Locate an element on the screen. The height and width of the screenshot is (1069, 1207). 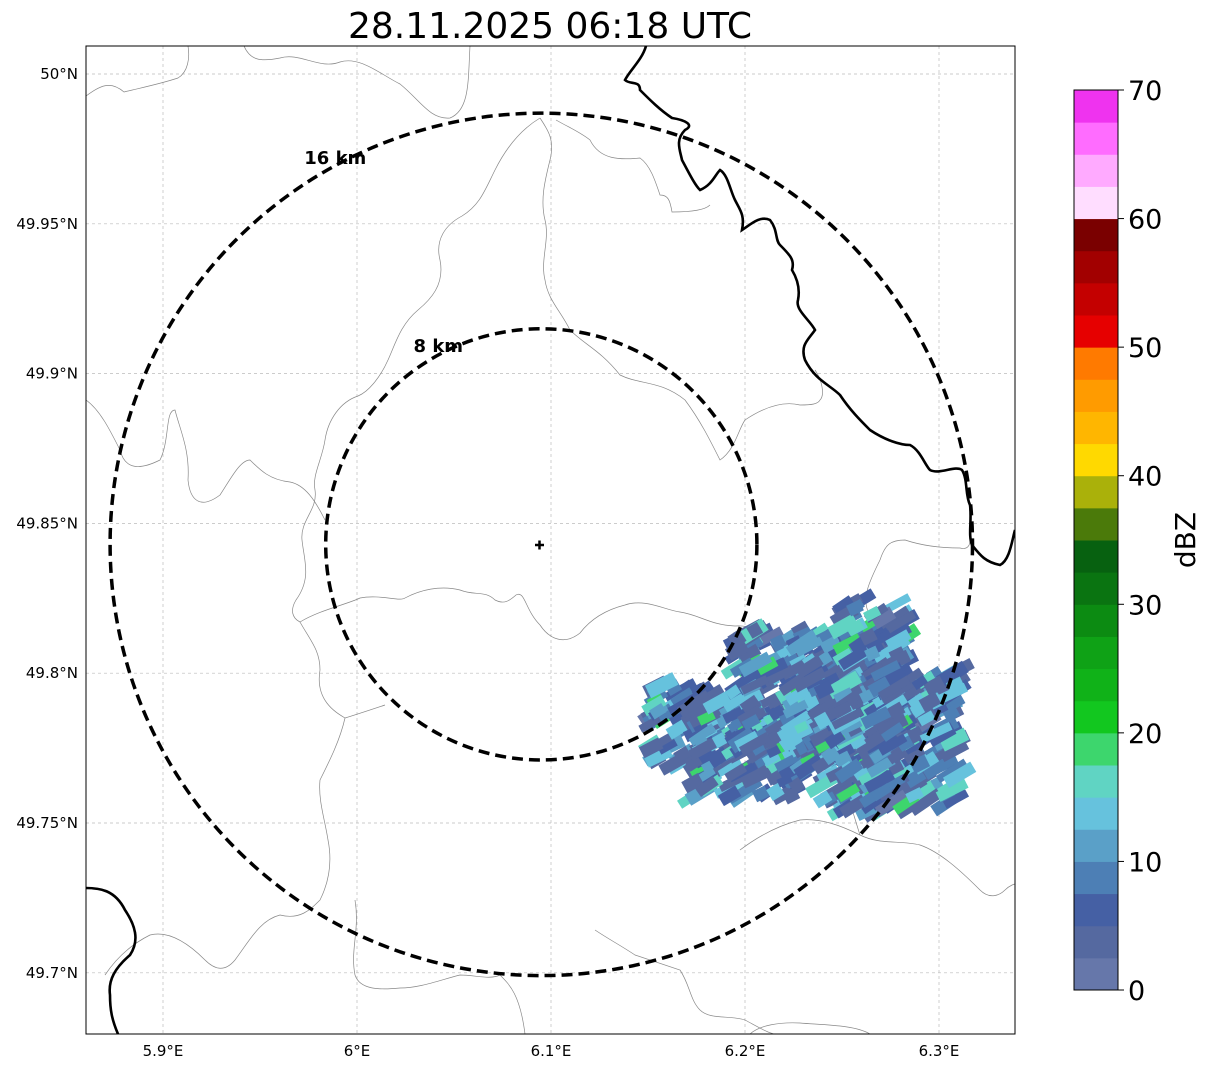
lat-tick-label: 49.85°N is located at coordinates (47, 523).